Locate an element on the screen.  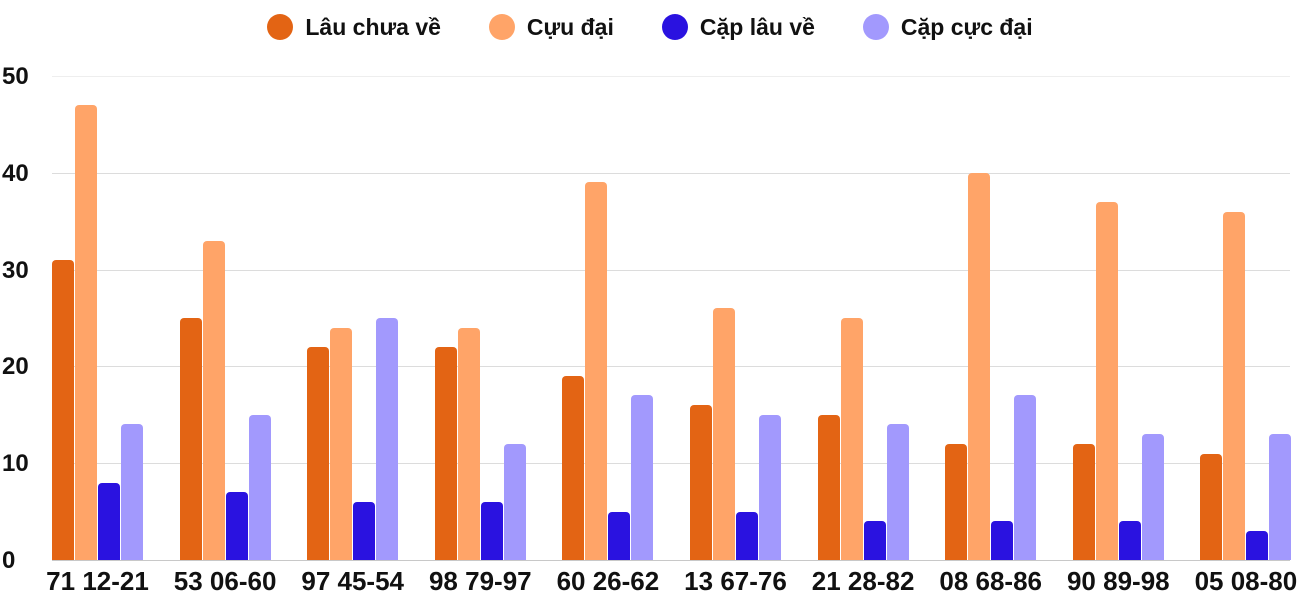
x-axis-tick-label: 21 28-82 is located at coordinates (863, 581).